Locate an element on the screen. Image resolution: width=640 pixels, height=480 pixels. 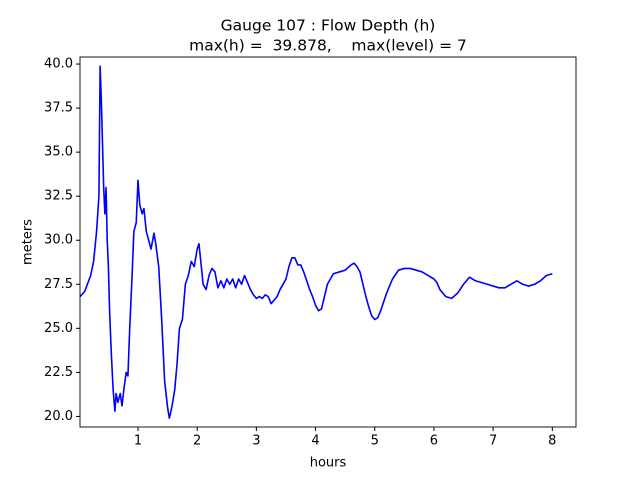
x-tick-label: 7 is located at coordinates (493, 441).